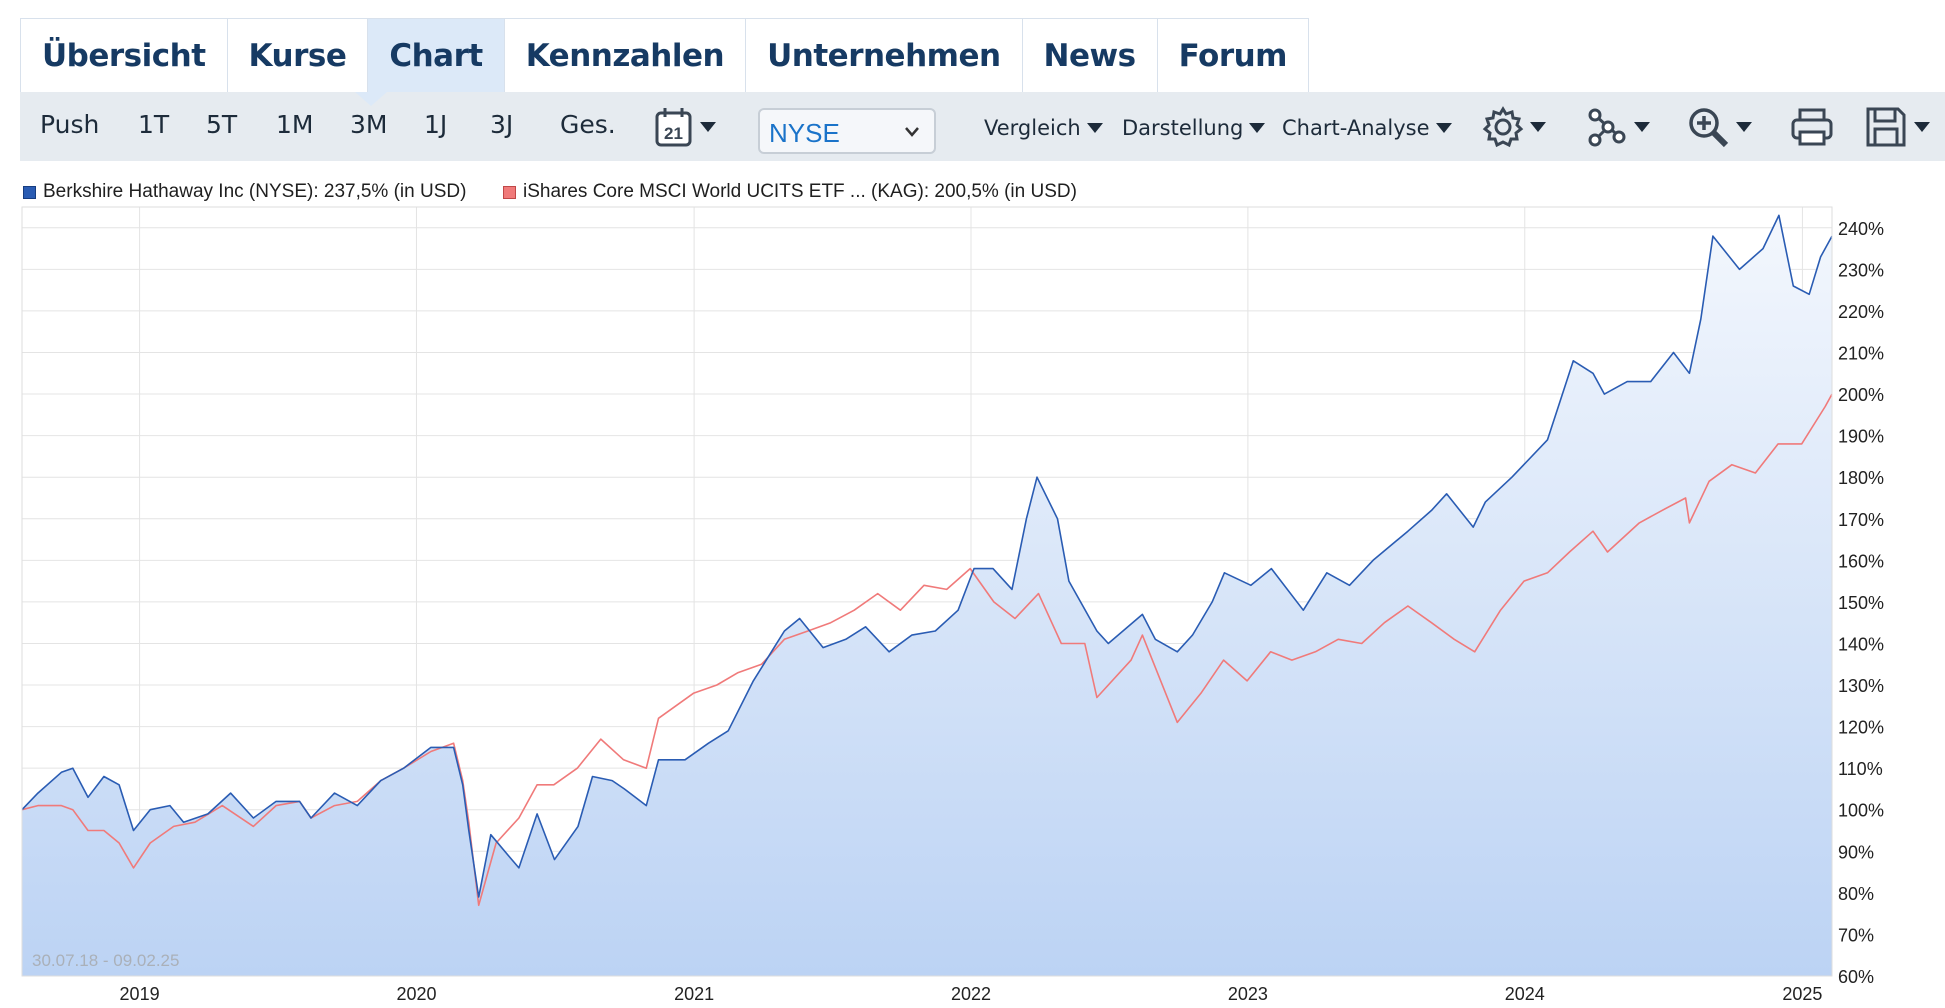  Describe the element at coordinates (1861, 437) in the screenshot. I see `y-tick-label: 190%` at that location.